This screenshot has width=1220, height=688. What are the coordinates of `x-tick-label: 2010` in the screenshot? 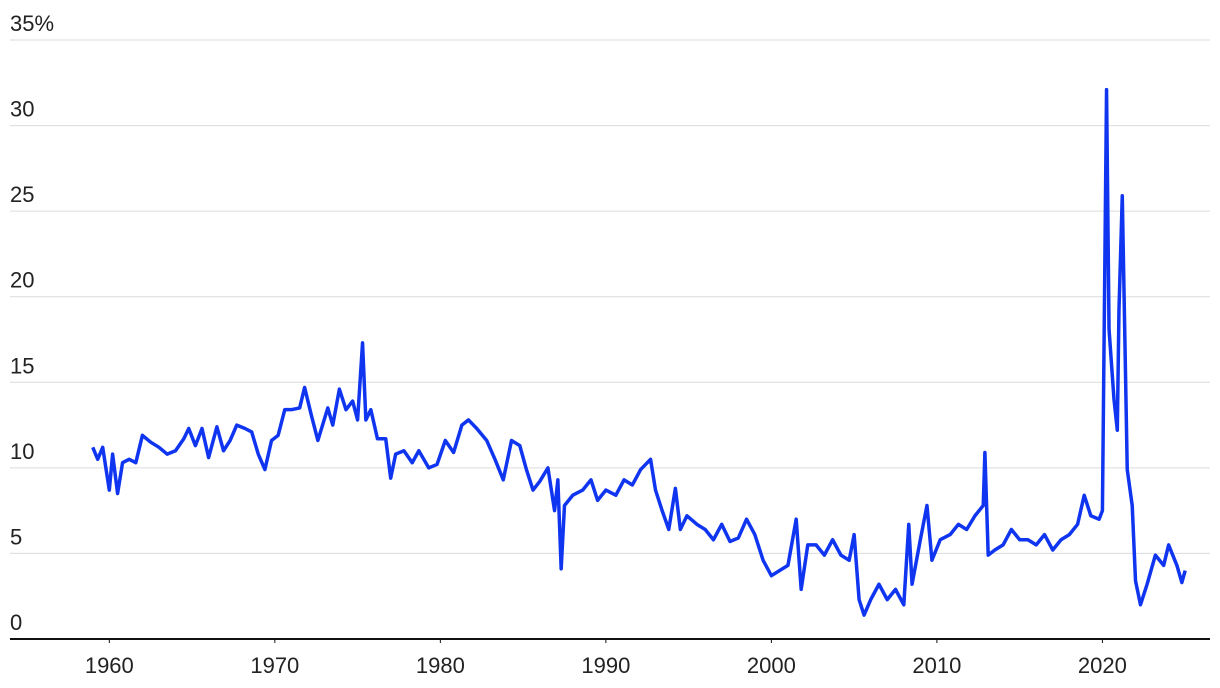 It's located at (936, 665).